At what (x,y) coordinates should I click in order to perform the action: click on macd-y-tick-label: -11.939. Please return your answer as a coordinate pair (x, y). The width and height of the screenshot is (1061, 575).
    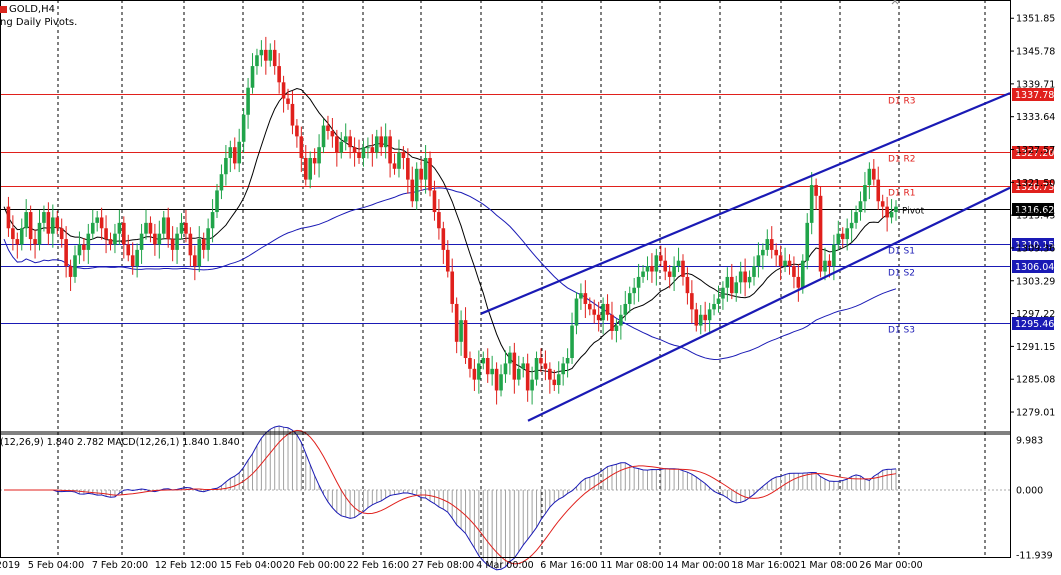
    Looking at the image, I should click on (1034, 556).